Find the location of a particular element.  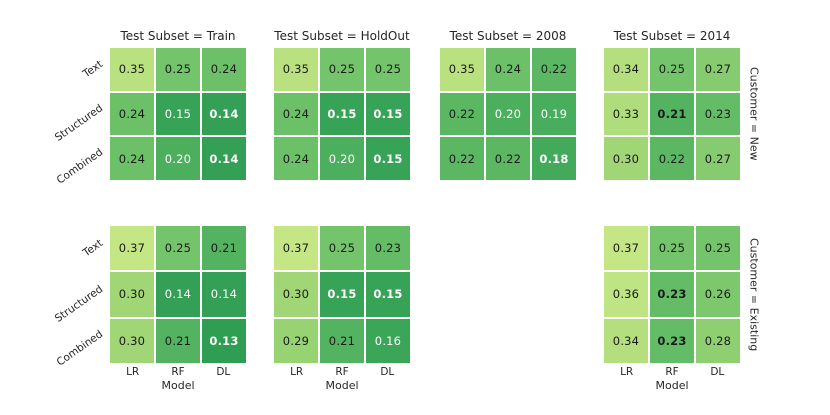

facet-title: Test Subset = 2014 is located at coordinates (672, 36).